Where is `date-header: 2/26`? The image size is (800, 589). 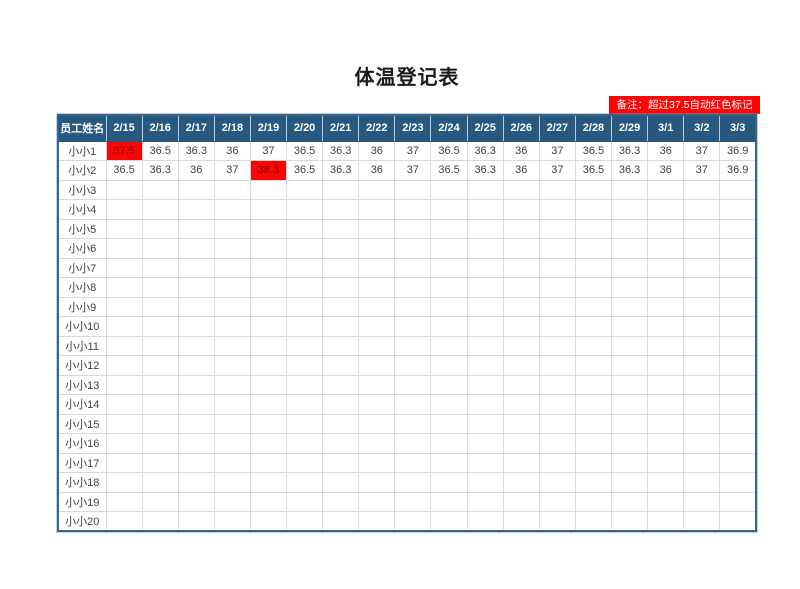 date-header: 2/26 is located at coordinates (521, 128).